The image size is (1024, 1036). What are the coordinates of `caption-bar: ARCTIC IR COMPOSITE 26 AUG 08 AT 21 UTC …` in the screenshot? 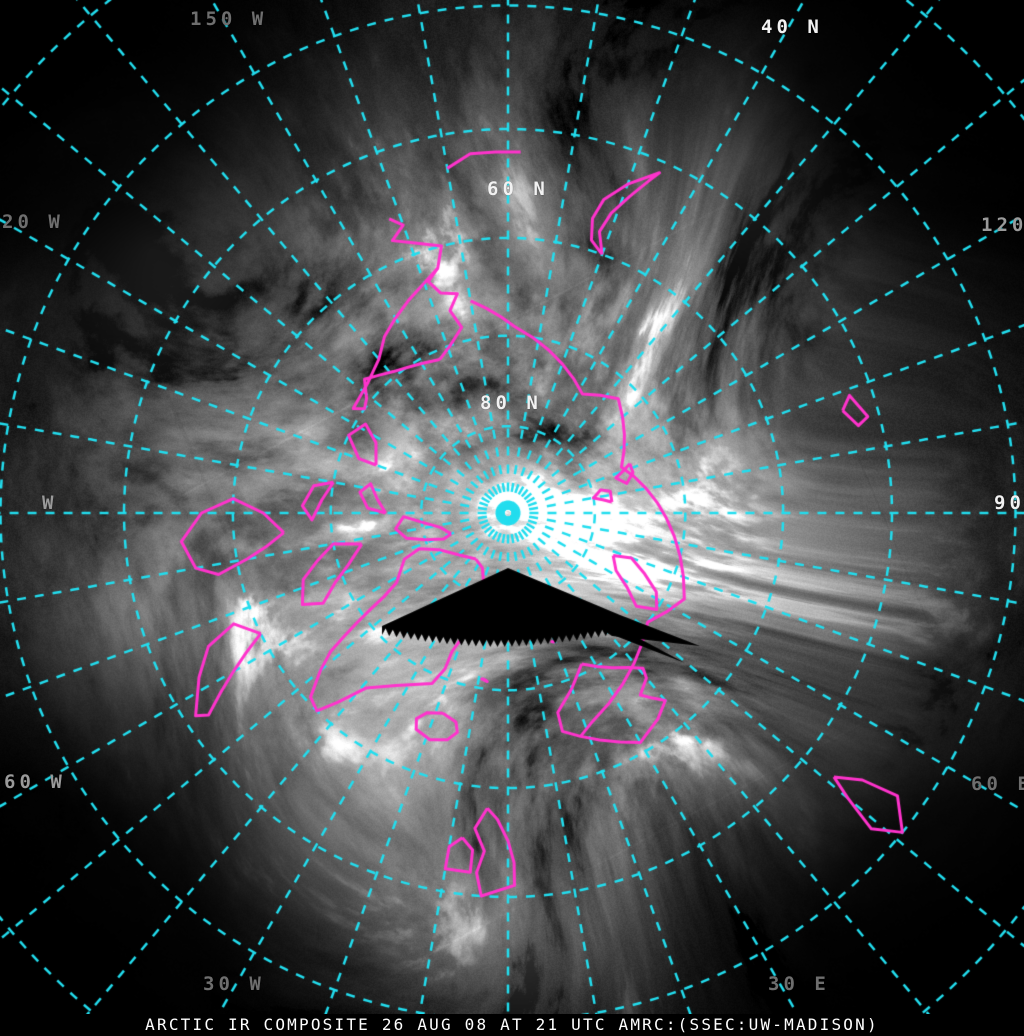 It's located at (512, 1025).